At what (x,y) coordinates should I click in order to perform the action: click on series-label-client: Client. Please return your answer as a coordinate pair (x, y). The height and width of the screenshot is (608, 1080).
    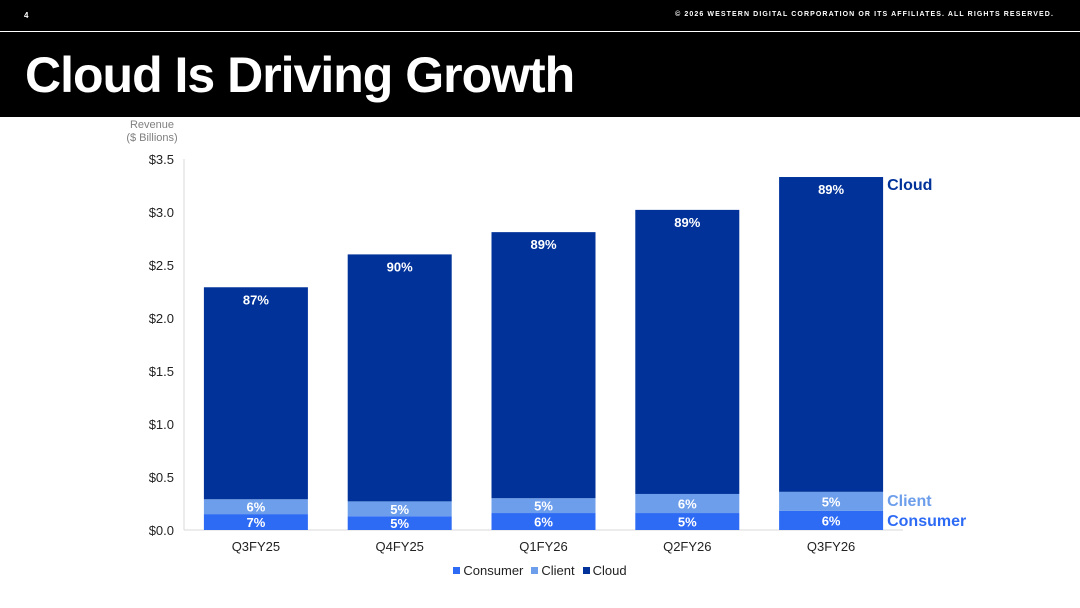
    Looking at the image, I should click on (909, 501).